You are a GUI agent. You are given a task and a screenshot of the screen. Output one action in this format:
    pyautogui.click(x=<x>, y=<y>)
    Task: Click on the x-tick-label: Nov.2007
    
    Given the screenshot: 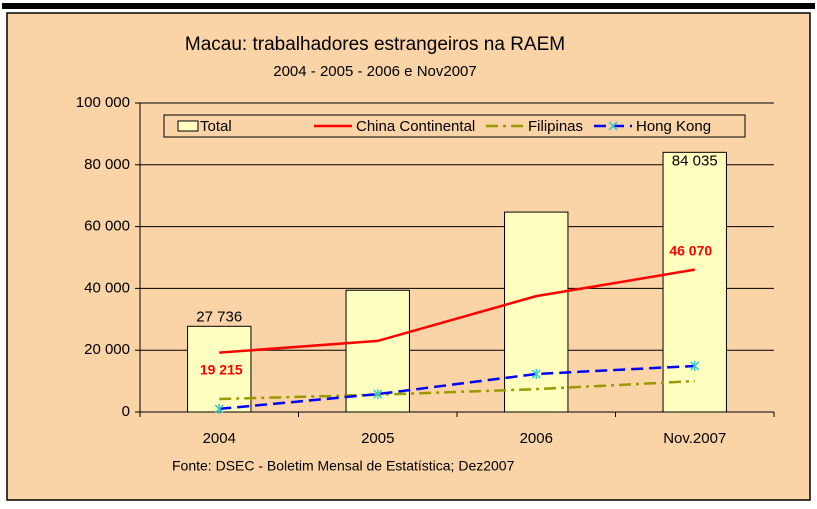 What is the action you would take?
    pyautogui.click(x=694, y=438)
    